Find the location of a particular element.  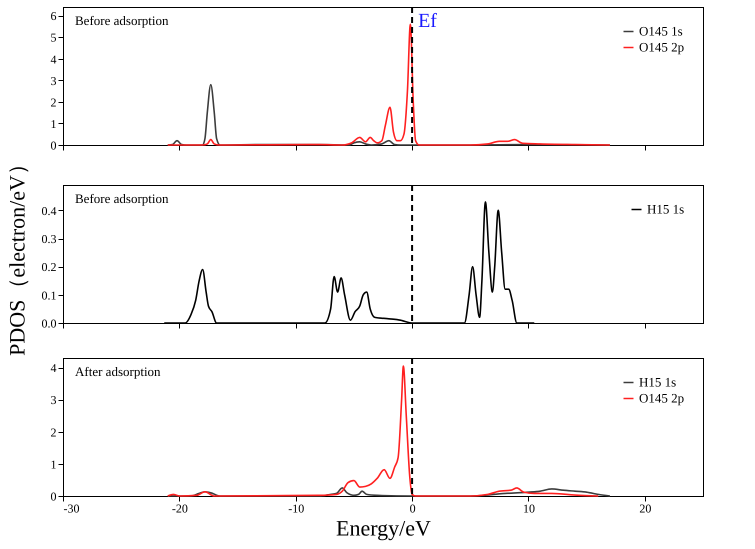

ref-line-label: Ef is located at coordinates (428, 21).